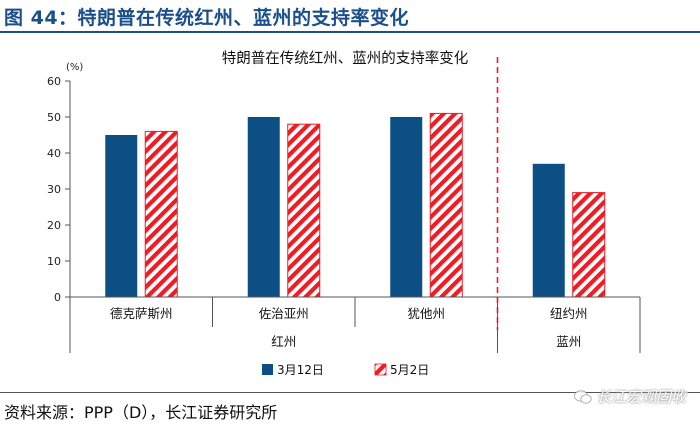  Describe the element at coordinates (161, 214) in the screenshot. I see `bar-5月2日-德克萨斯州` at that location.